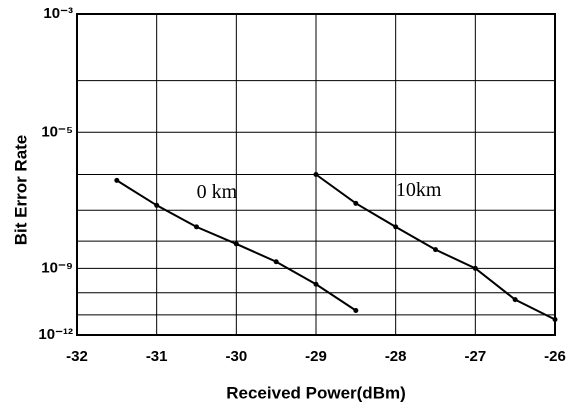  Describe the element at coordinates (57, 267) in the screenshot. I see `y-tick-label: 10⁻⁹` at that location.